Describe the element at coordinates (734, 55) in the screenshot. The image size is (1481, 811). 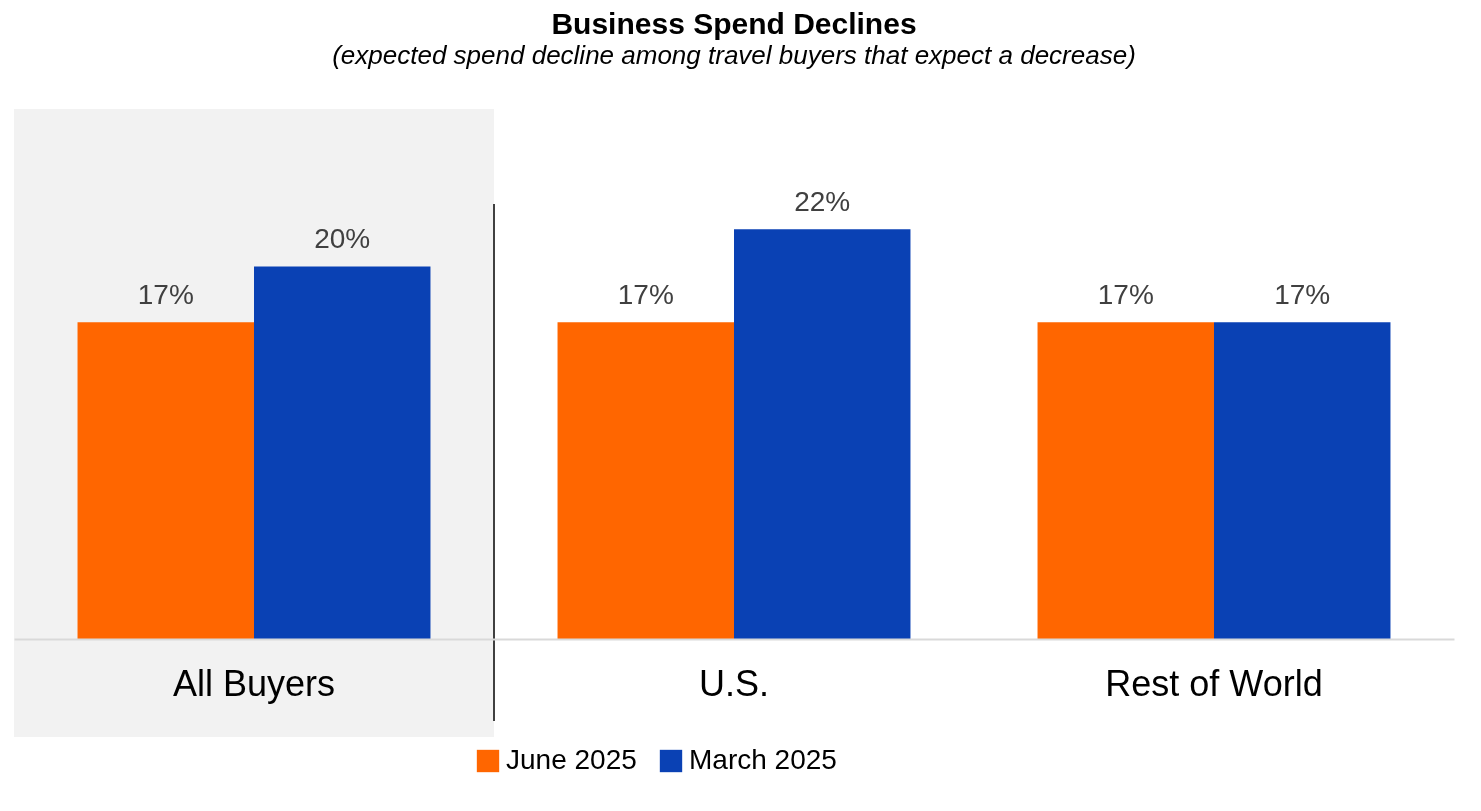
I see `chart-subtitle: (expected spend decline among travel buyers that expect a decrease)` at that location.